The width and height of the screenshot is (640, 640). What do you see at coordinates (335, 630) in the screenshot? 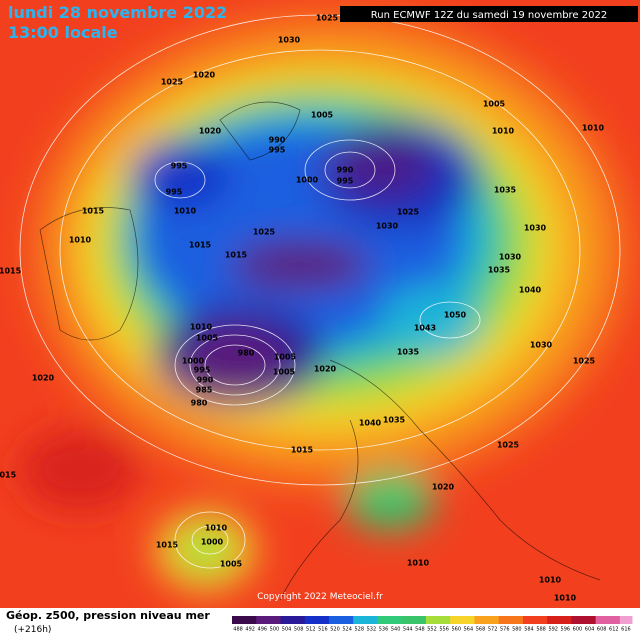
I see `scale-label: 520` at bounding box center [335, 630].